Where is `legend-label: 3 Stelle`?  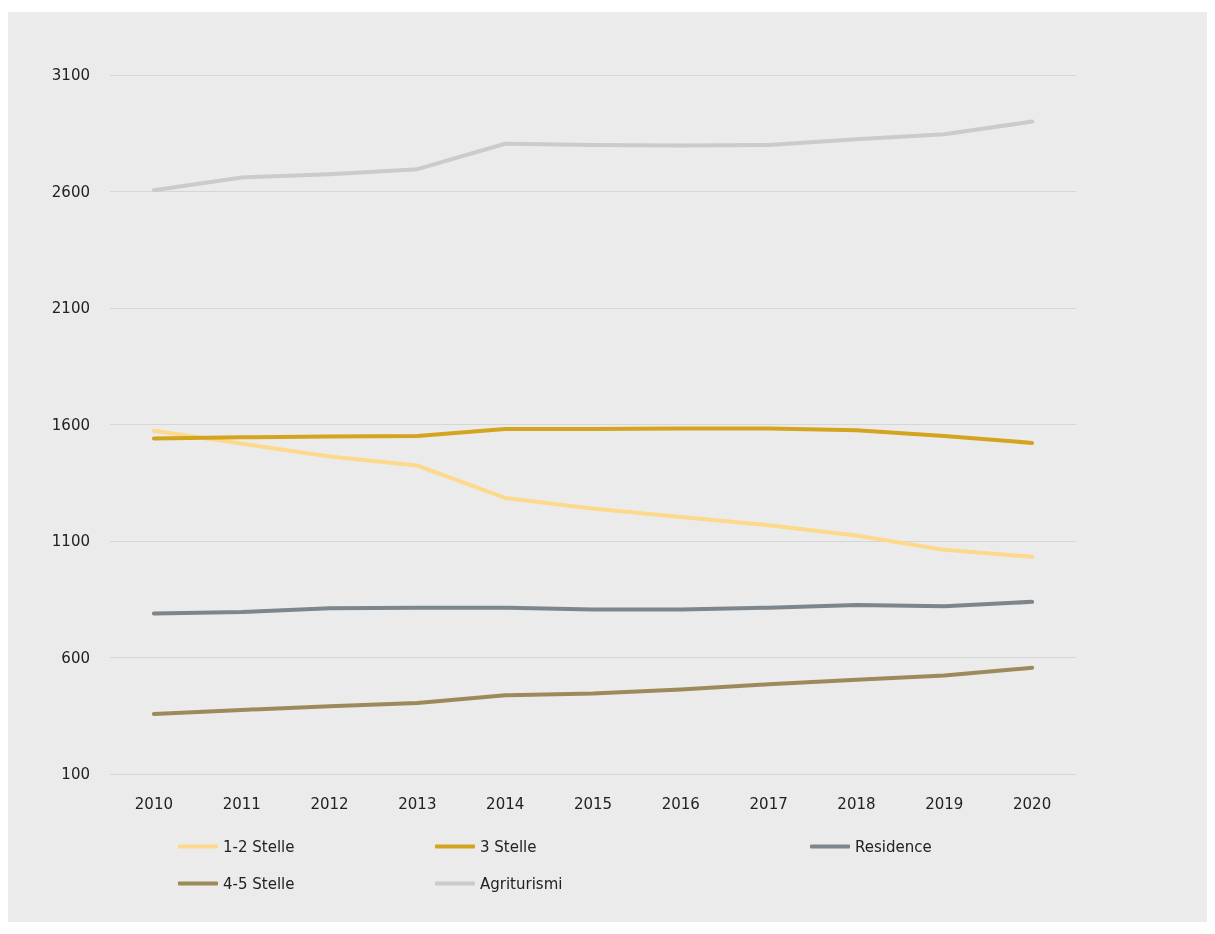 legend-label: 3 Stelle is located at coordinates (508, 846).